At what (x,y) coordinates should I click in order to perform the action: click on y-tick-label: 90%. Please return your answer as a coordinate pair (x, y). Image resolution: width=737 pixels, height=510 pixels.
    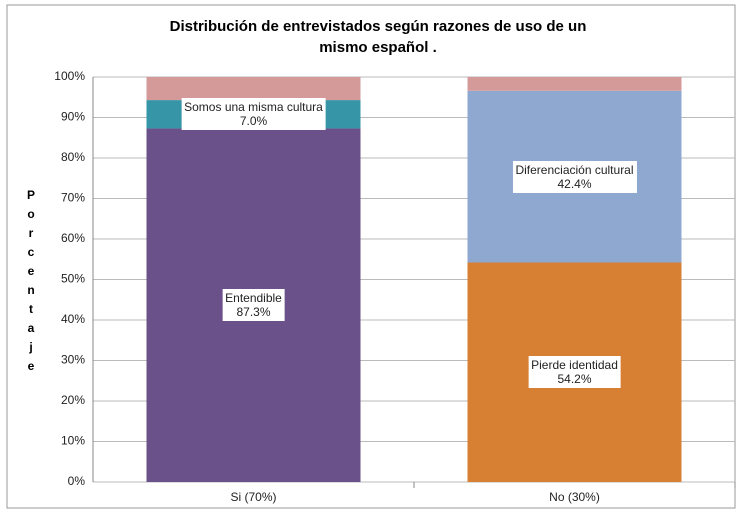
    Looking at the image, I should click on (73, 117).